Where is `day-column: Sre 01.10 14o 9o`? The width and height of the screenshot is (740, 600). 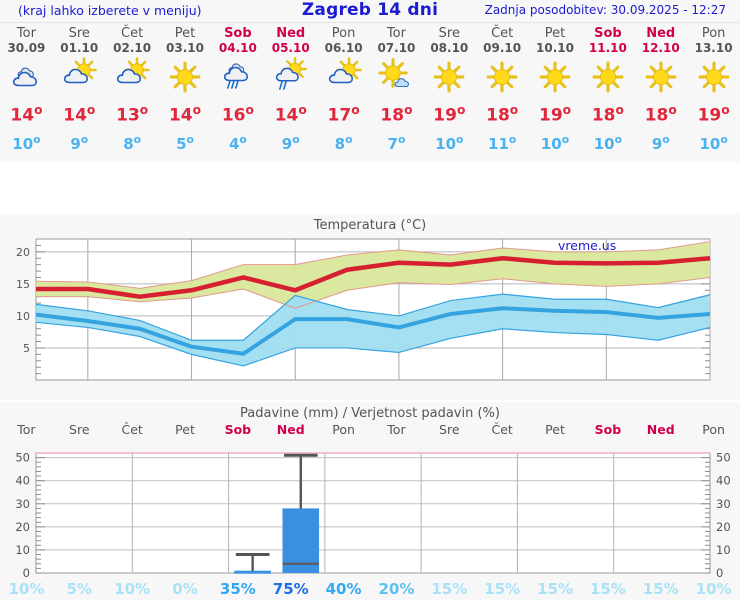
day-column: Sre 01.10 14o 9o is located at coordinates (79, 90).